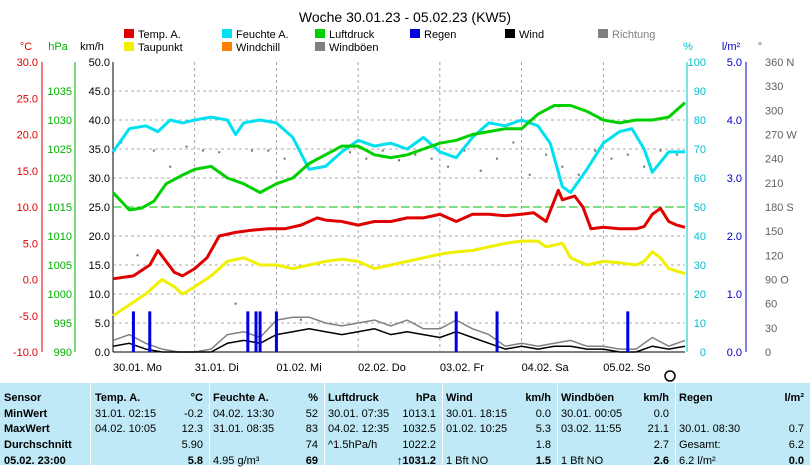  I want to click on tick-direction: 360 N, so click(779, 63).